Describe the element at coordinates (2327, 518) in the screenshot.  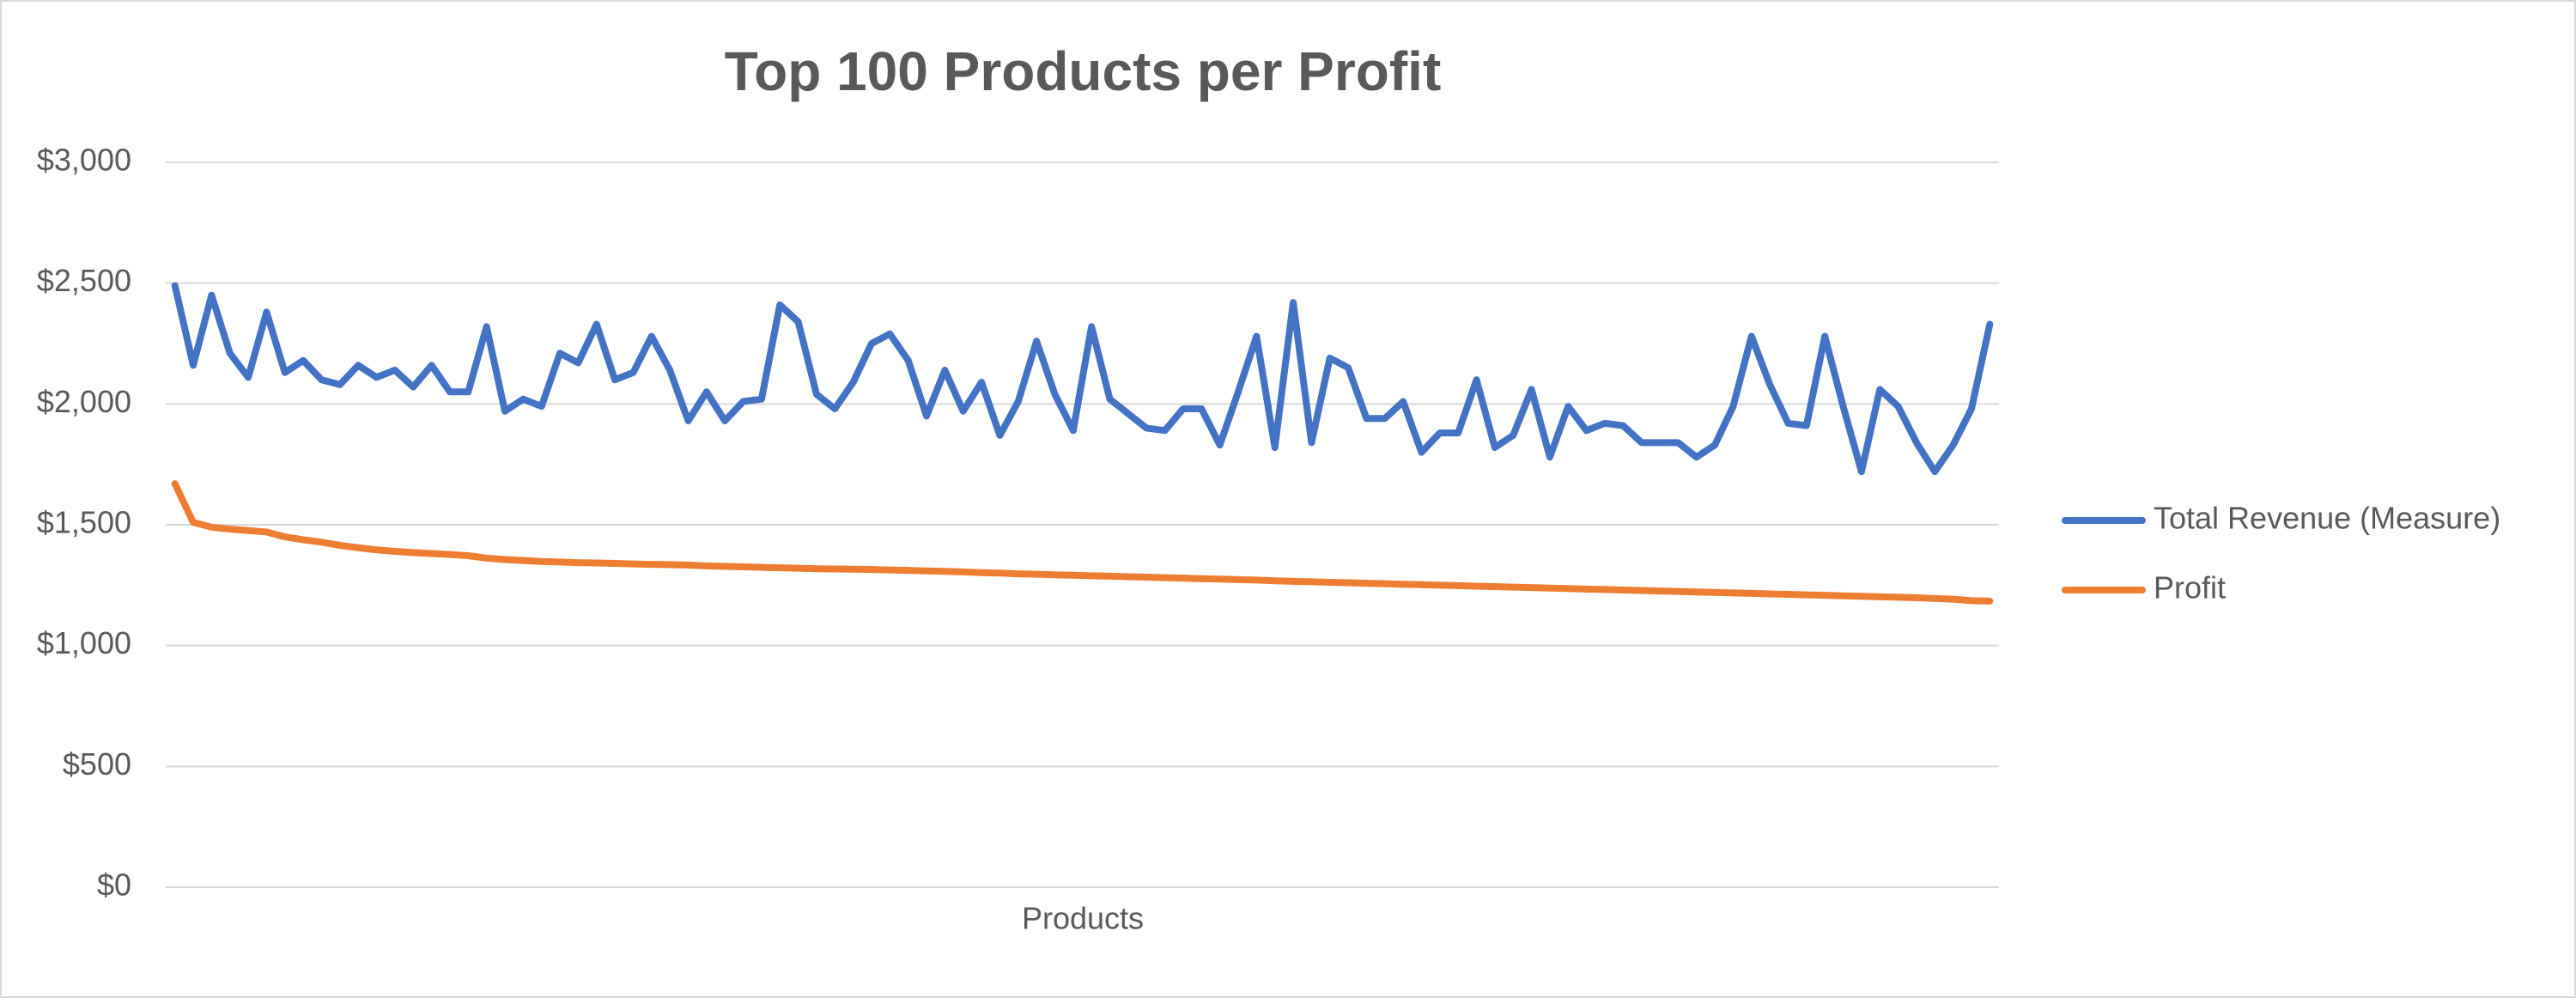
I see `legend-label: Total Revenue (Measure)` at that location.